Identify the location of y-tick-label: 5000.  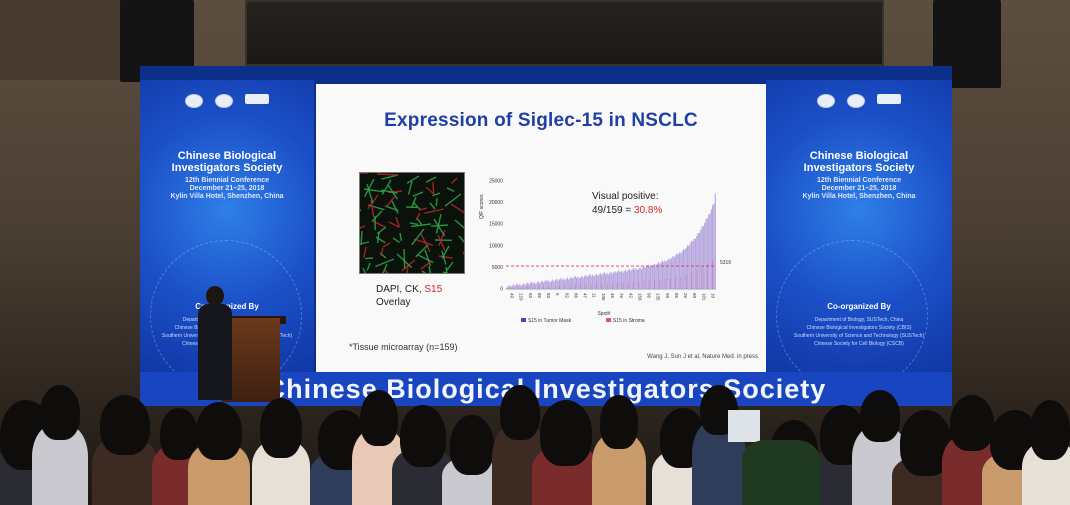
(497, 268).